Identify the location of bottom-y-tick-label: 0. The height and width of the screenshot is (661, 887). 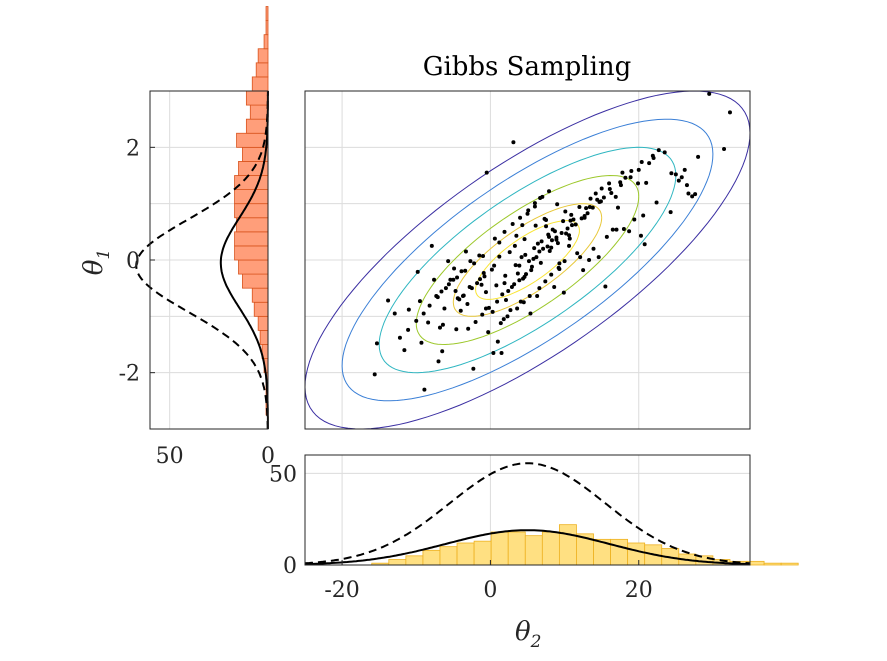
(290, 566).